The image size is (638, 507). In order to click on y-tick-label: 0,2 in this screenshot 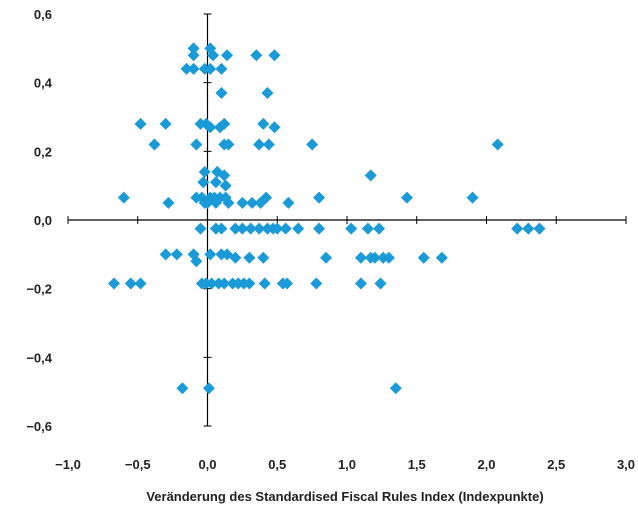, I will do `click(43, 151)`.